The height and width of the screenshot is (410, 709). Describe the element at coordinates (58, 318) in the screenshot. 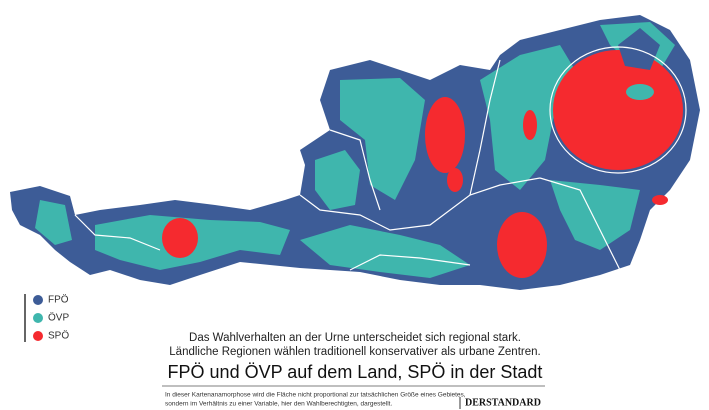

I see `legend-label: ÖVP` at that location.